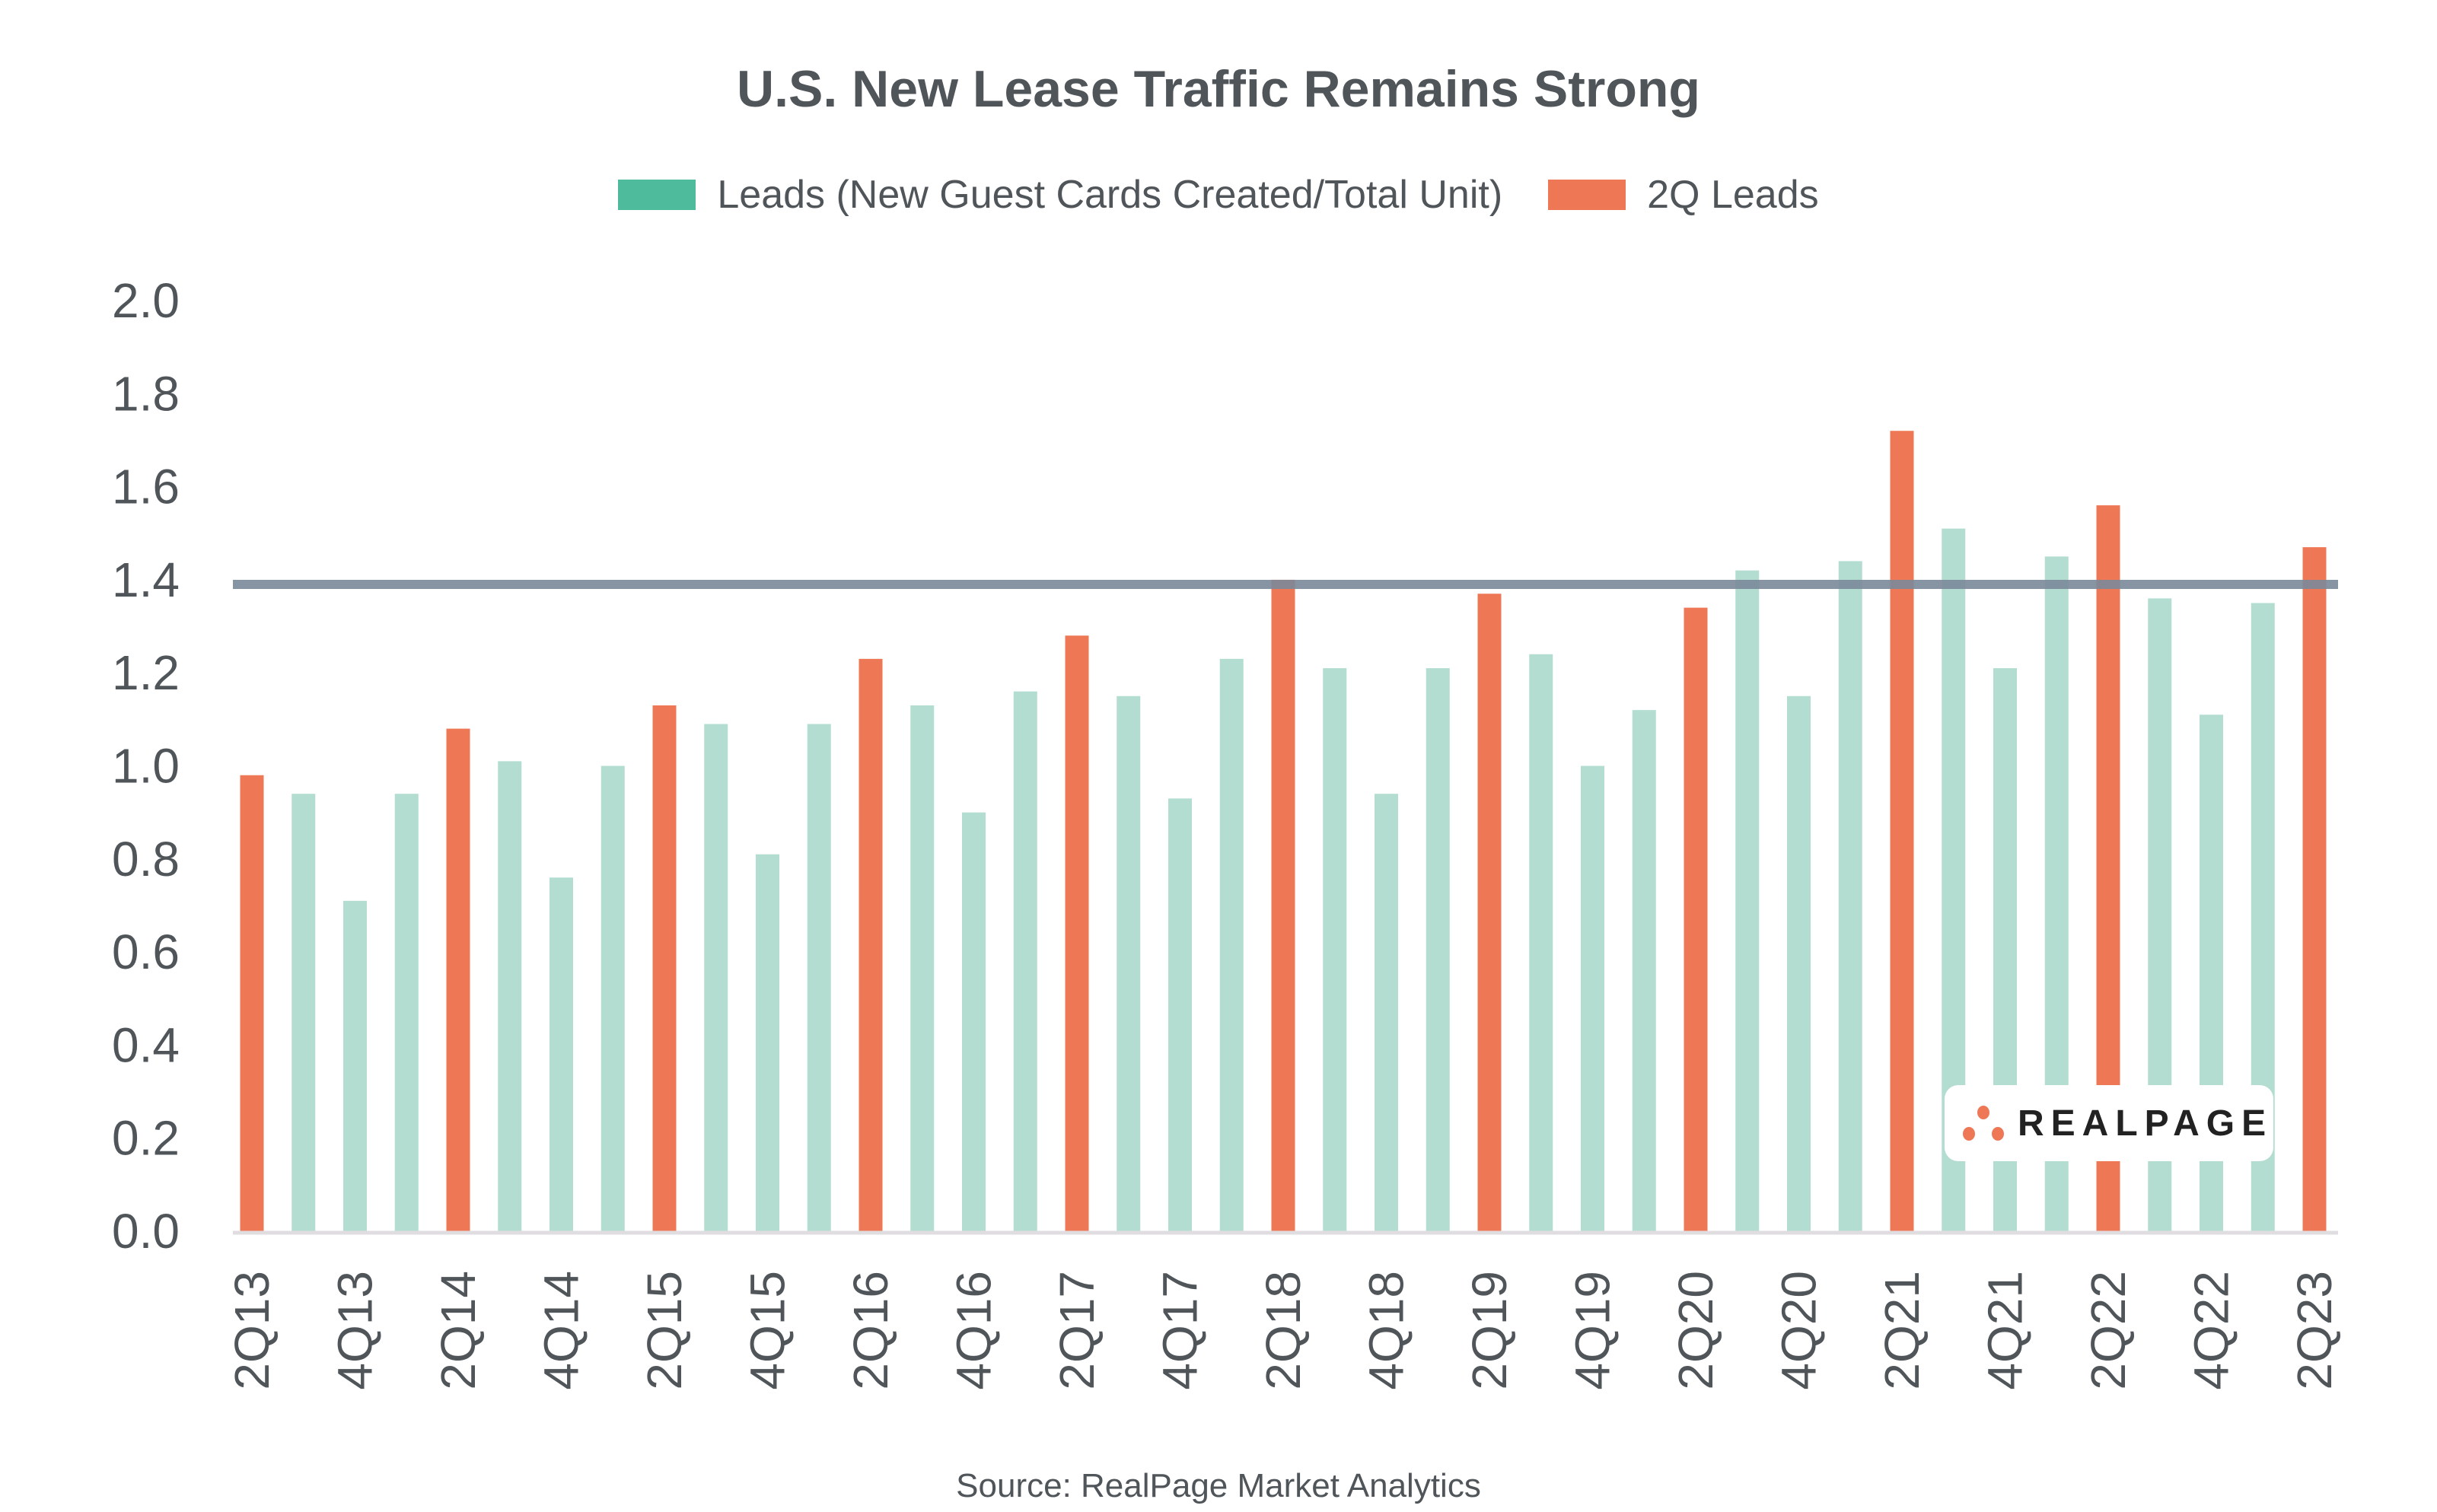  I want to click on x-tick-label: 2Q20, so click(1695, 1330).